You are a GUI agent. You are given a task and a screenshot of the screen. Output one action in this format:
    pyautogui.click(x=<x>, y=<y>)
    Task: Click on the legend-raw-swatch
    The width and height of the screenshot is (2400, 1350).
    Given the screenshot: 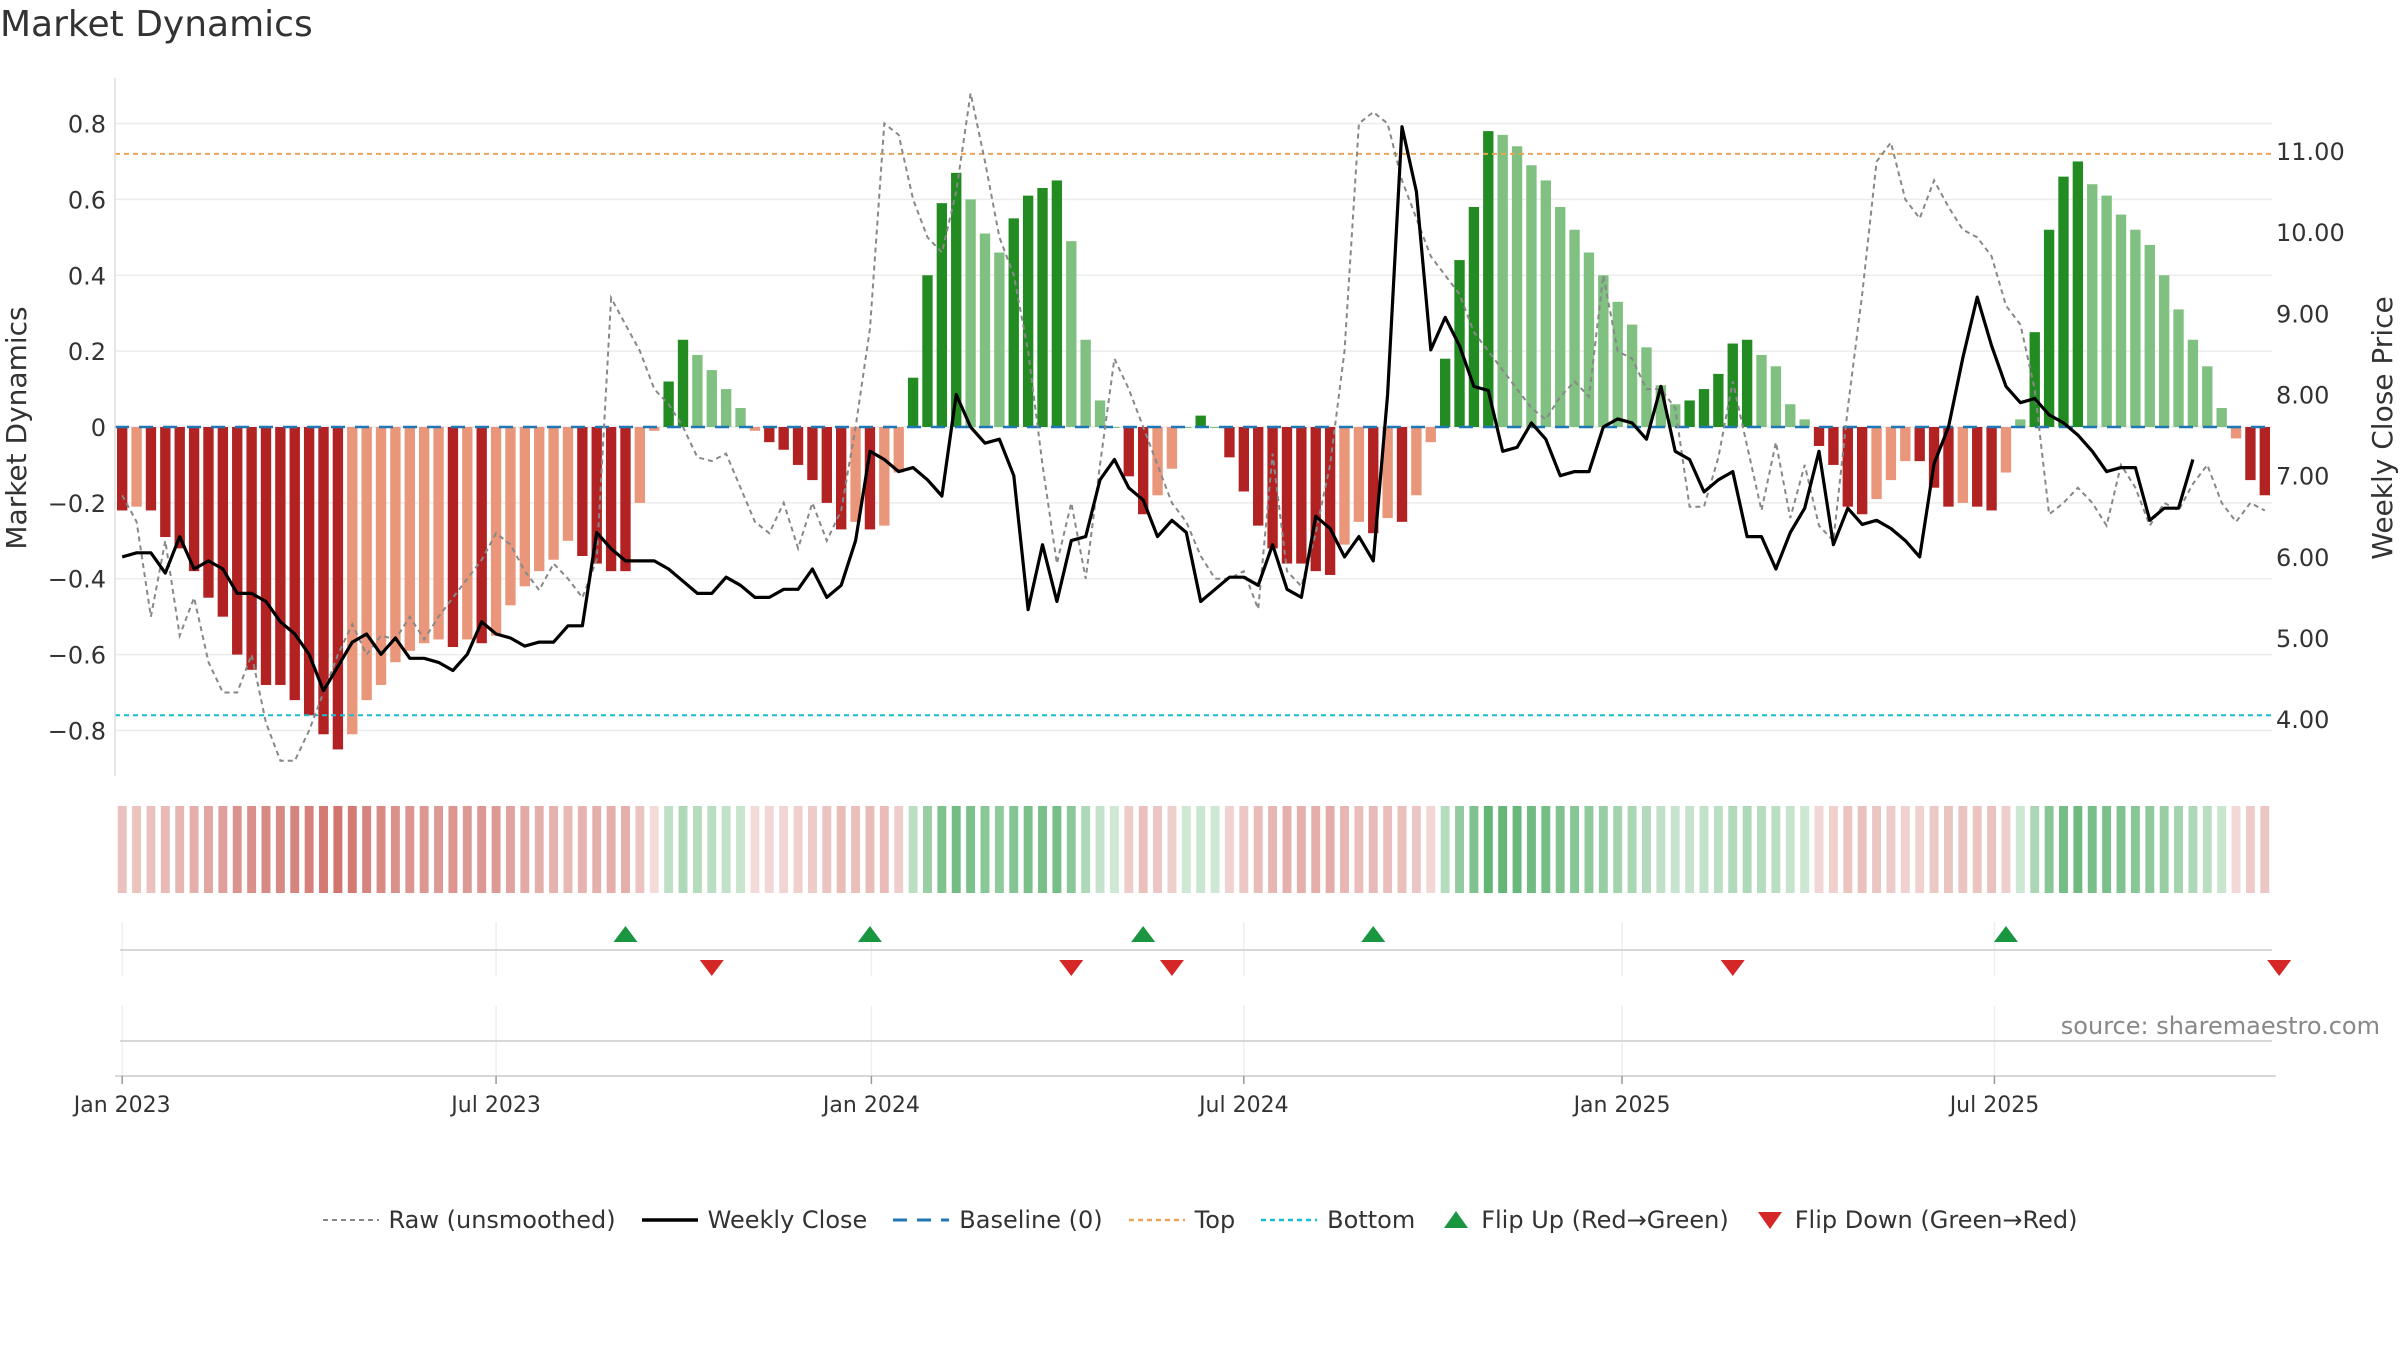 What is the action you would take?
    pyautogui.click(x=350, y=1220)
    